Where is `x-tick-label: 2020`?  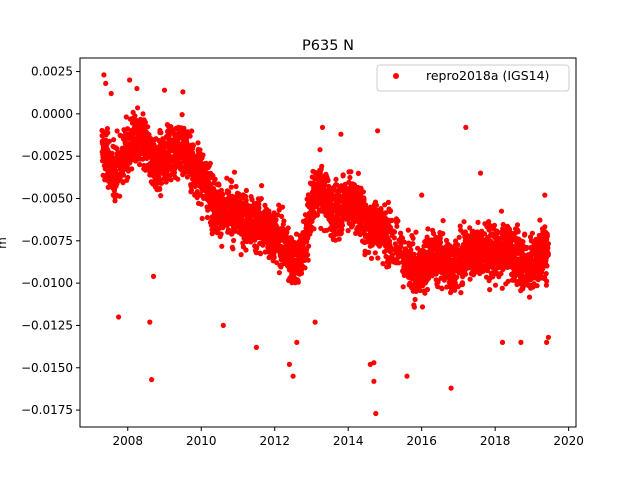
x-tick-label: 2020 is located at coordinates (568, 441).